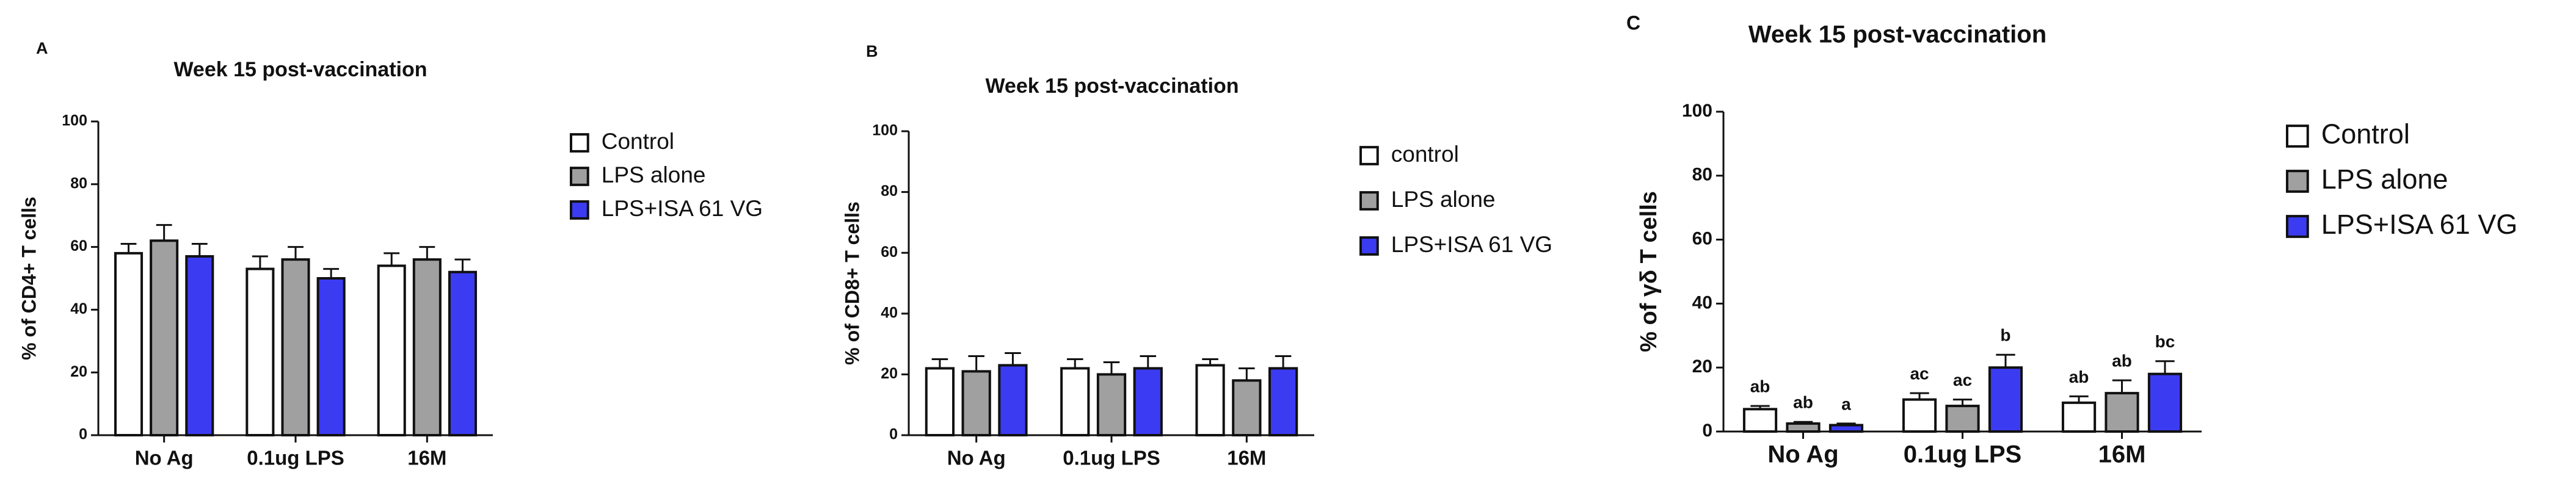 Image resolution: width=2576 pixels, height=495 pixels. What do you see at coordinates (1649, 271) in the screenshot?
I see `y-axis-label: % of γδ T cells` at bounding box center [1649, 271].